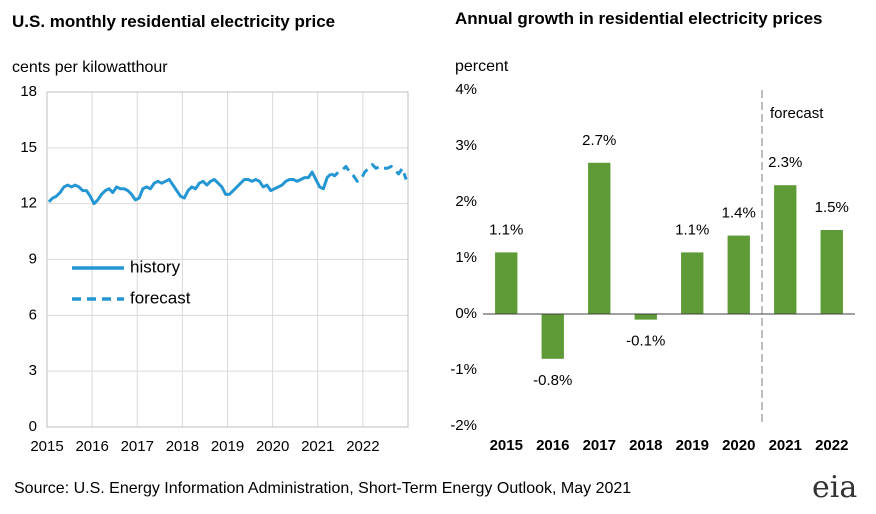 This screenshot has height=514, width=876. Describe the element at coordinates (33, 370) in the screenshot. I see `y-tick-label: 3` at that location.